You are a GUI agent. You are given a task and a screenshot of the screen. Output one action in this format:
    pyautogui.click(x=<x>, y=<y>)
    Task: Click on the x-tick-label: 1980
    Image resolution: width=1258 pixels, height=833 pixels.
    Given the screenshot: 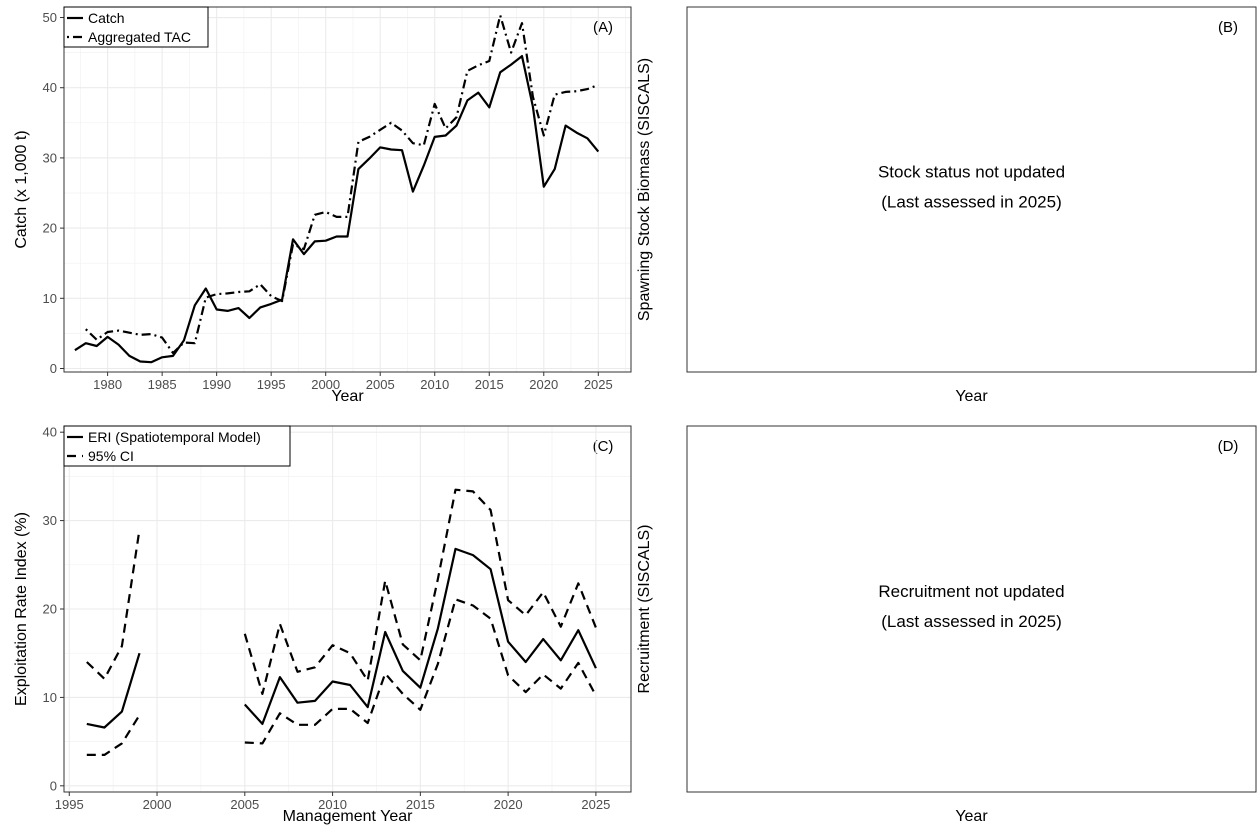 What is the action you would take?
    pyautogui.click(x=107, y=384)
    